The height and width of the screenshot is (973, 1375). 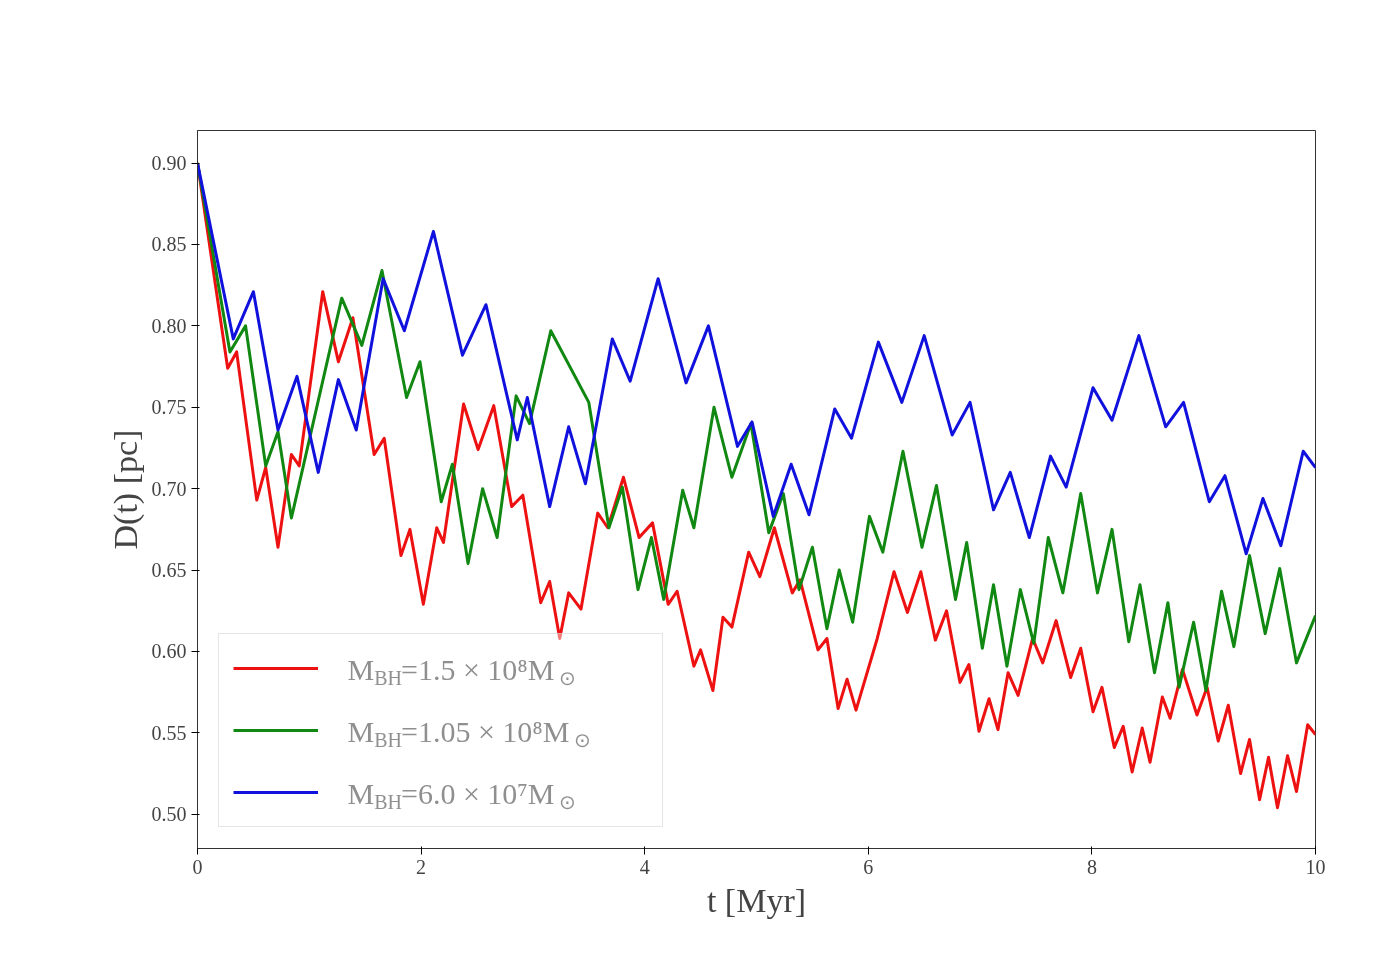 What do you see at coordinates (169, 814) in the screenshot?
I see `y-tick-label: 0.50` at bounding box center [169, 814].